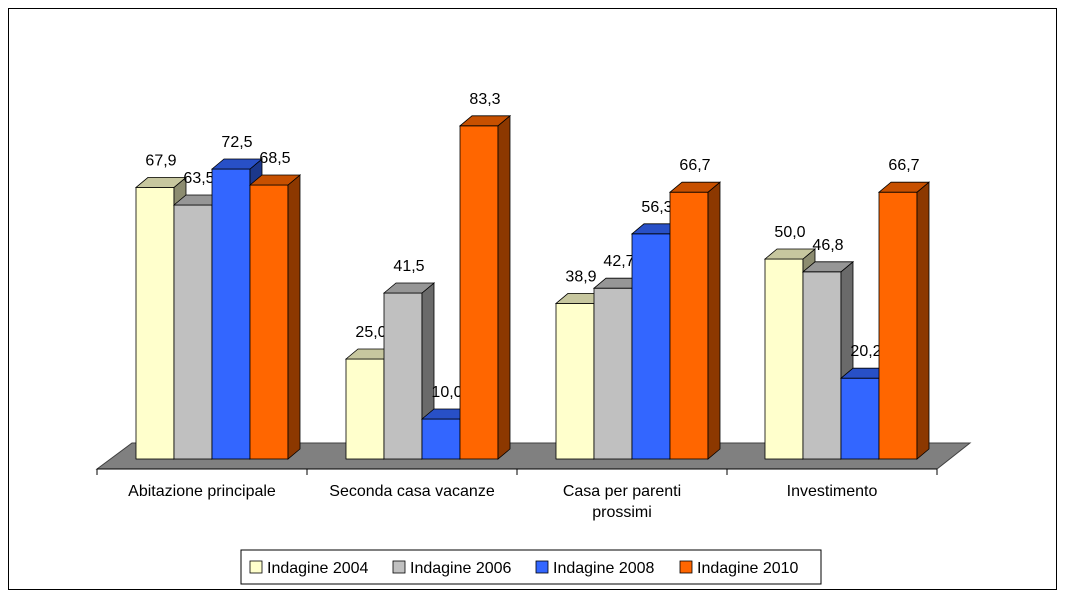  What do you see at coordinates (789, 232) in the screenshot?
I see `data-label: 50,0` at bounding box center [789, 232].